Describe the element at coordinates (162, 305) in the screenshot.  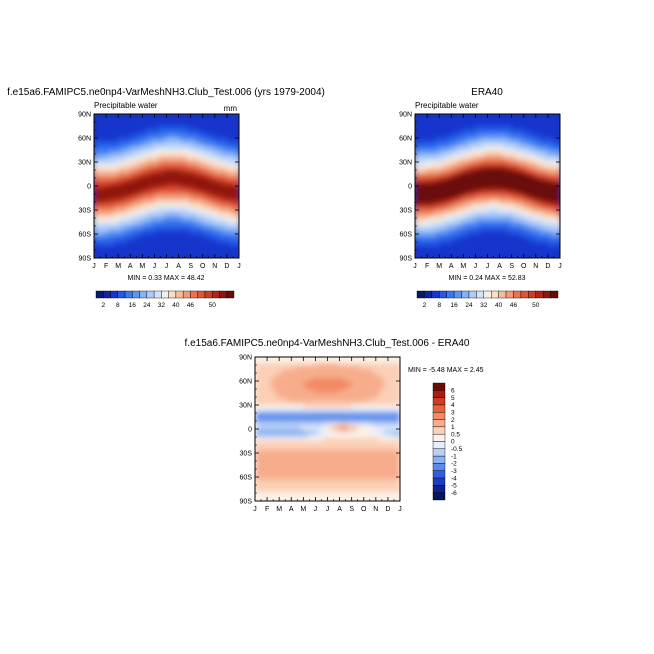
I see `colorbar-label: 32` at that location.